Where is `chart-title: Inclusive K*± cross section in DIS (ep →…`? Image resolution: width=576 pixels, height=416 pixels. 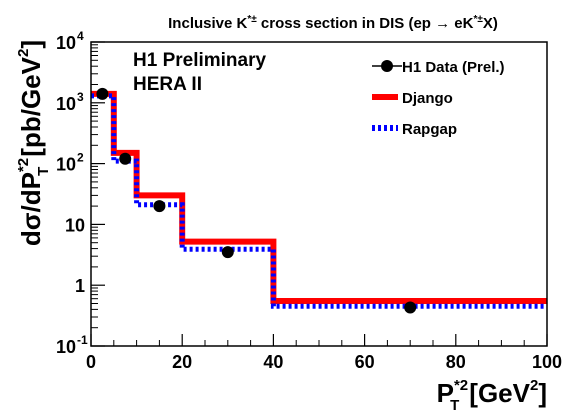 chart-title: Inclusive K*± cross section in DIS (ep →… is located at coordinates (333, 23).